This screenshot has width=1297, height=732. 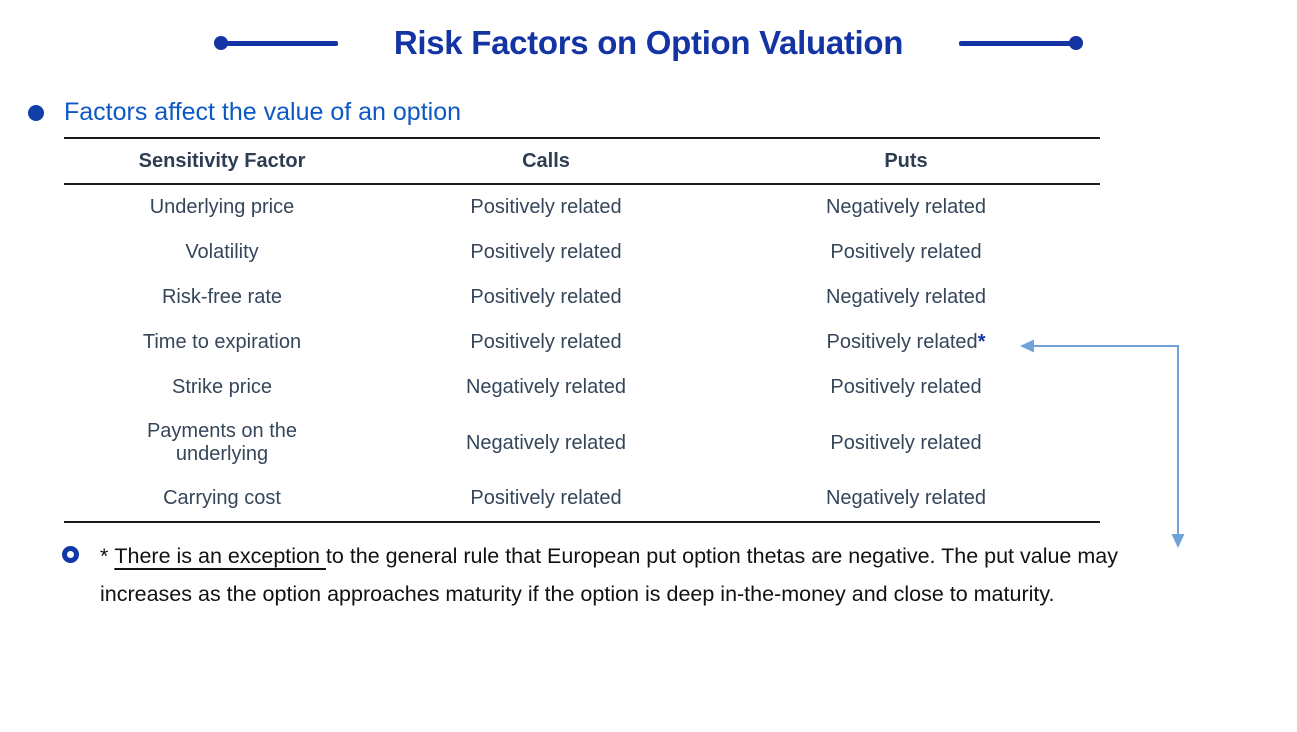 I want to click on factor-cell: Volatility, so click(x=222, y=252).